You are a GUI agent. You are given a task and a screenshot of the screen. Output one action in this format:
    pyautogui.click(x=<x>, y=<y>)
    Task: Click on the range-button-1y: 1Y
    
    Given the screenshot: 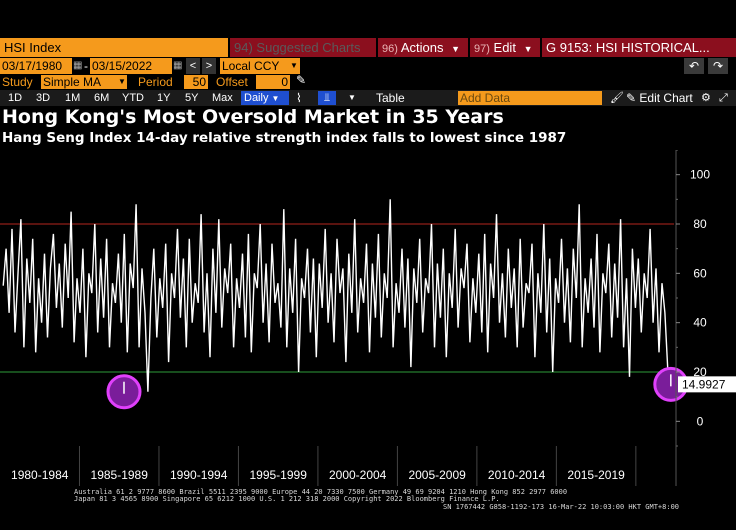 What is the action you would take?
    pyautogui.click(x=164, y=98)
    